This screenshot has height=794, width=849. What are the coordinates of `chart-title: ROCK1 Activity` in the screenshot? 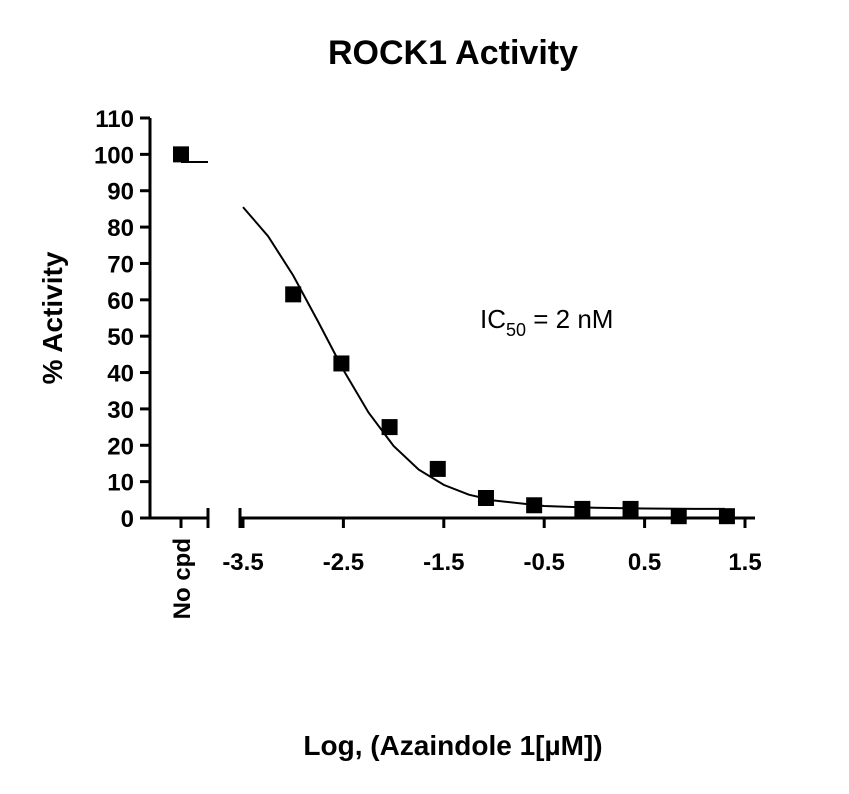 It's located at (453, 53).